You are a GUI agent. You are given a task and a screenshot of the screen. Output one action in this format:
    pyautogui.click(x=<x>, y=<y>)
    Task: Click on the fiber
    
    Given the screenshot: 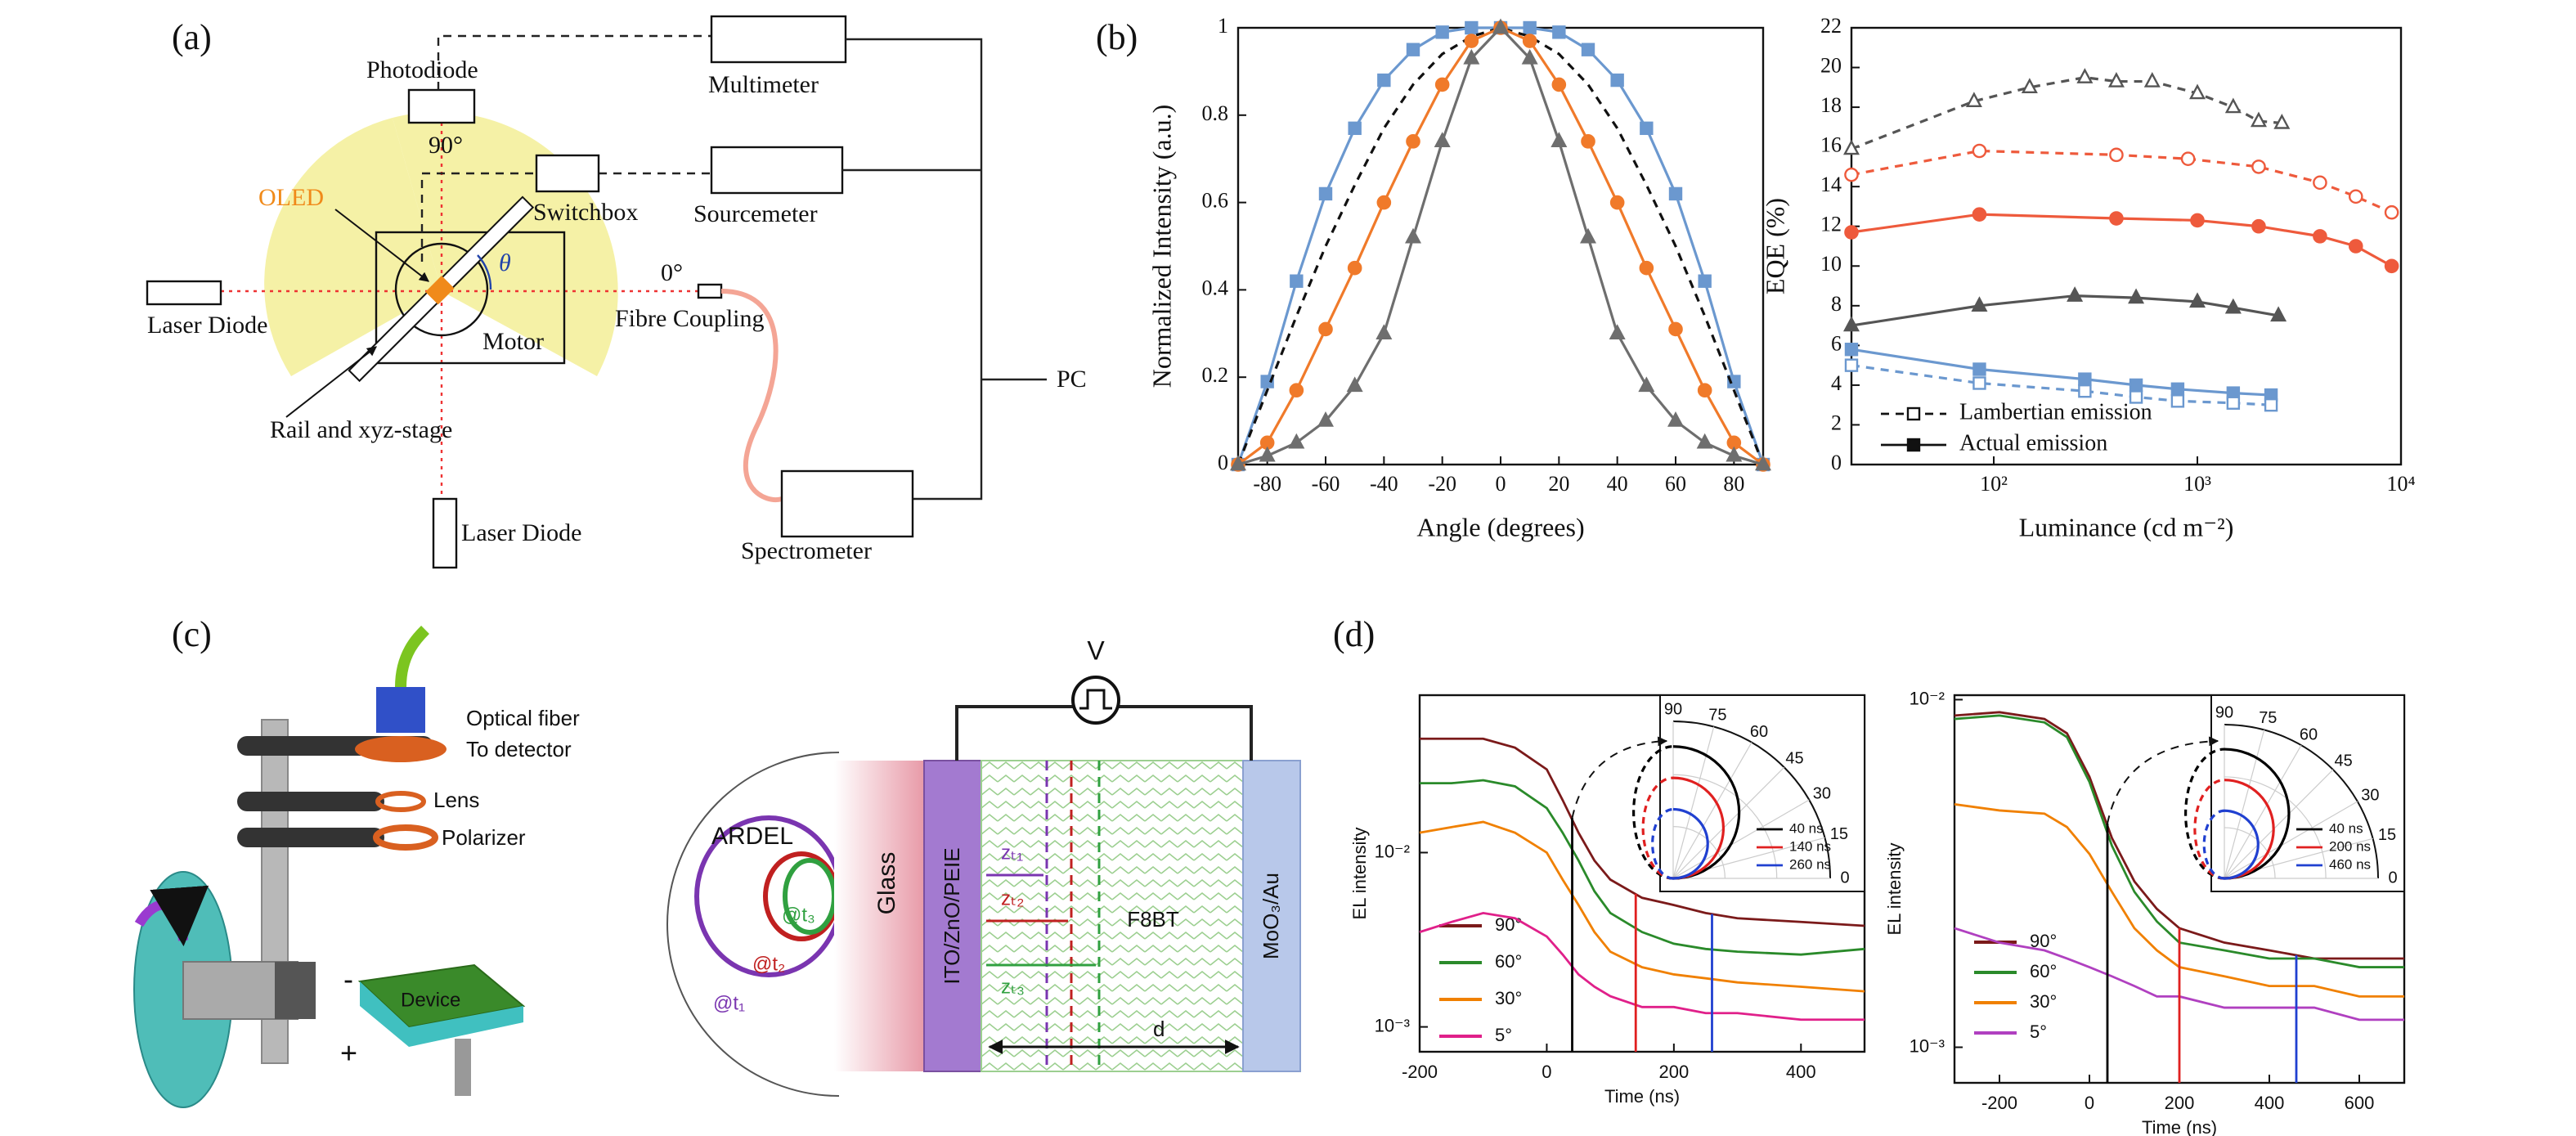 What is the action you would take?
    pyautogui.click(x=412, y=657)
    